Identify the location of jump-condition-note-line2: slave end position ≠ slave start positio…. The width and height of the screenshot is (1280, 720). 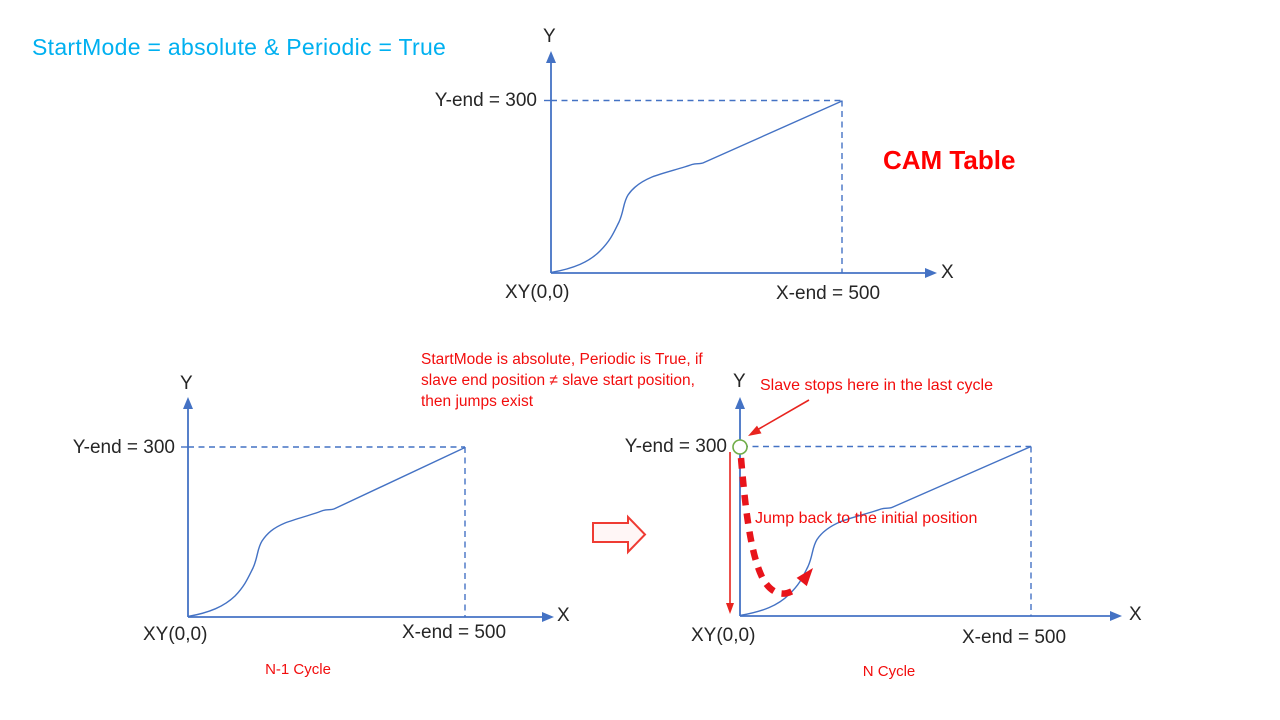
(558, 380).